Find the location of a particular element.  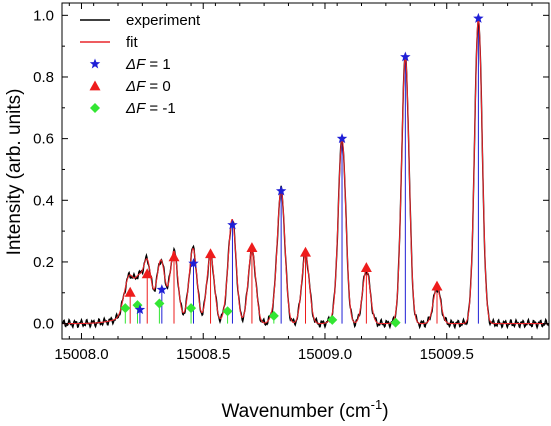

legend-label: experiment is located at coordinates (163, 20).